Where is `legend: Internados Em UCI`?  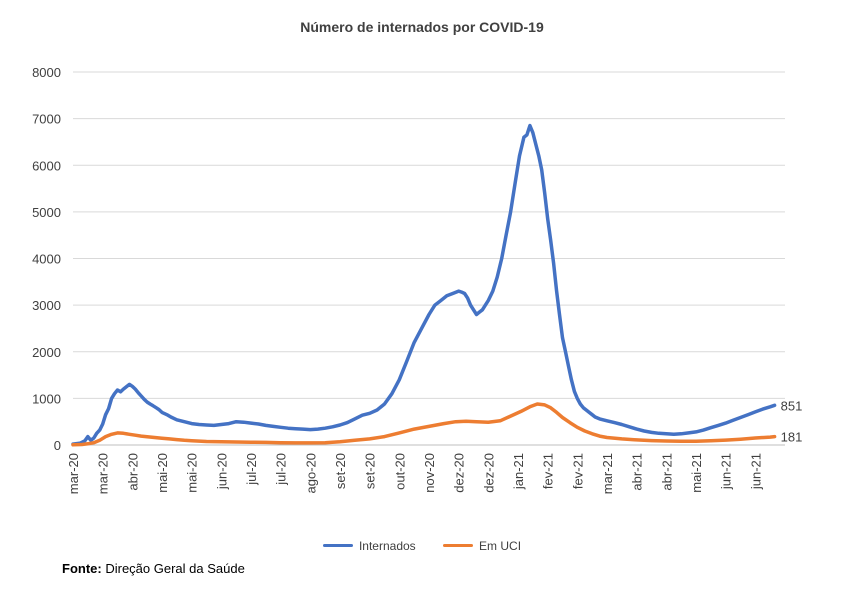
legend: Internados Em UCI is located at coordinates (422, 544).